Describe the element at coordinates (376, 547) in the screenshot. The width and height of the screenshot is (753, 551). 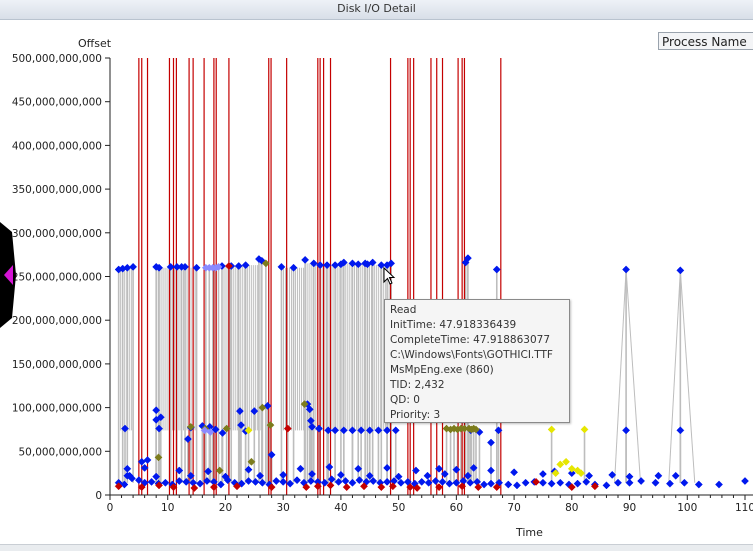
I see `scrollbar-strip` at that location.